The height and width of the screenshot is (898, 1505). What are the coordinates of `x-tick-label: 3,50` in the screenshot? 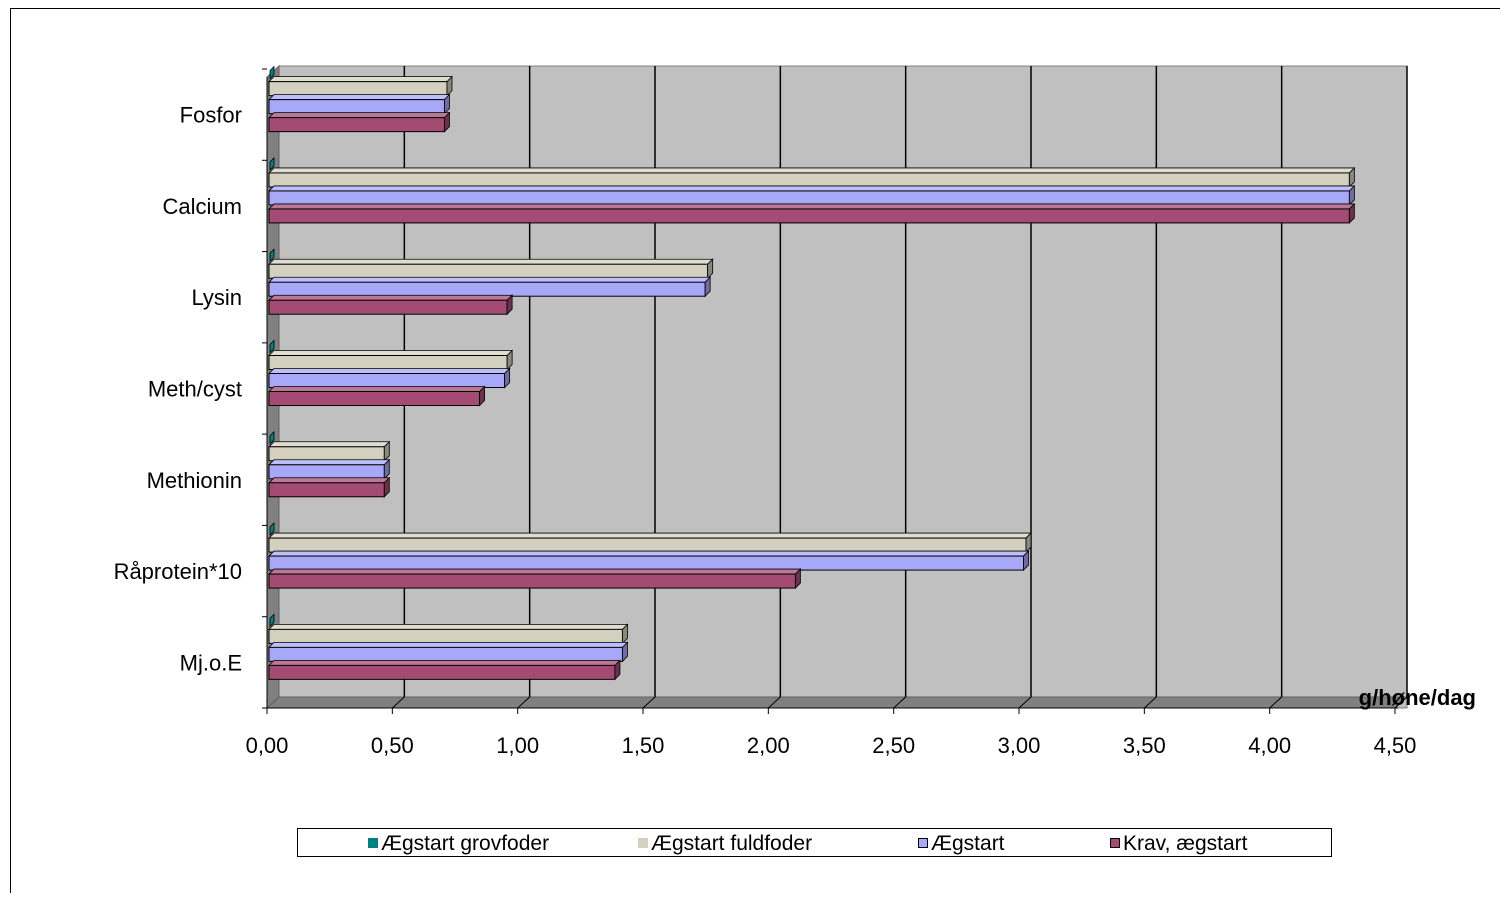 It's located at (1144, 745).